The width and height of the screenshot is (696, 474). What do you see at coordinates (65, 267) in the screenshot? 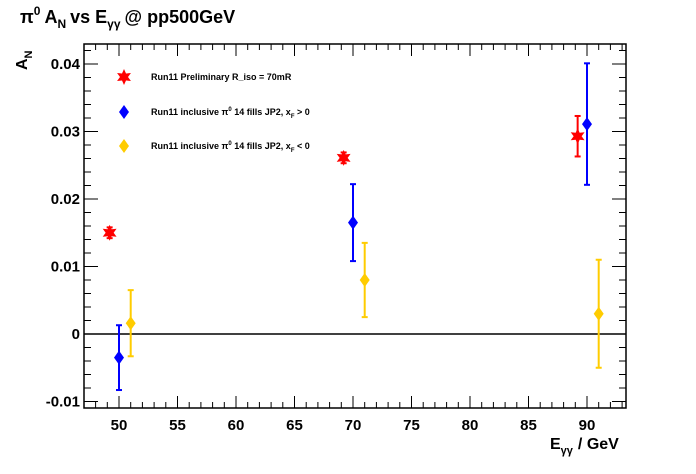
I see `y-tick-label: 0.01` at bounding box center [65, 267].